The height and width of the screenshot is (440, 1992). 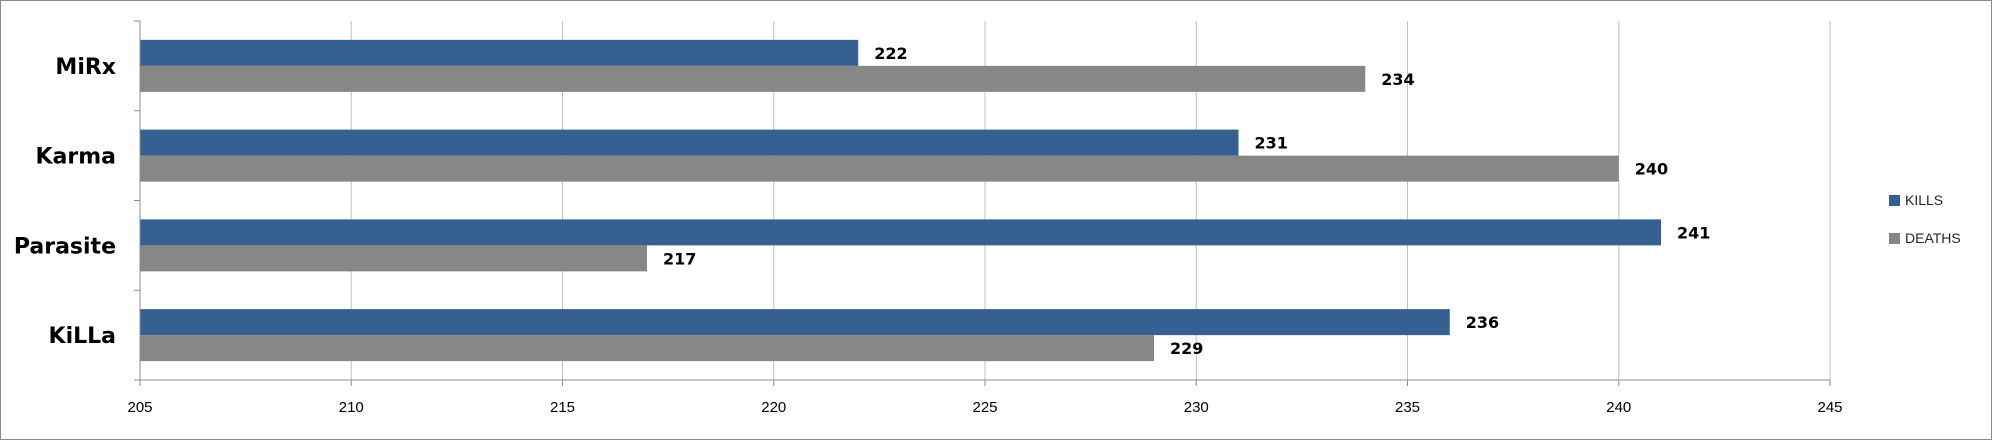 What do you see at coordinates (890, 53) in the screenshot?
I see `data-label: 222` at bounding box center [890, 53].